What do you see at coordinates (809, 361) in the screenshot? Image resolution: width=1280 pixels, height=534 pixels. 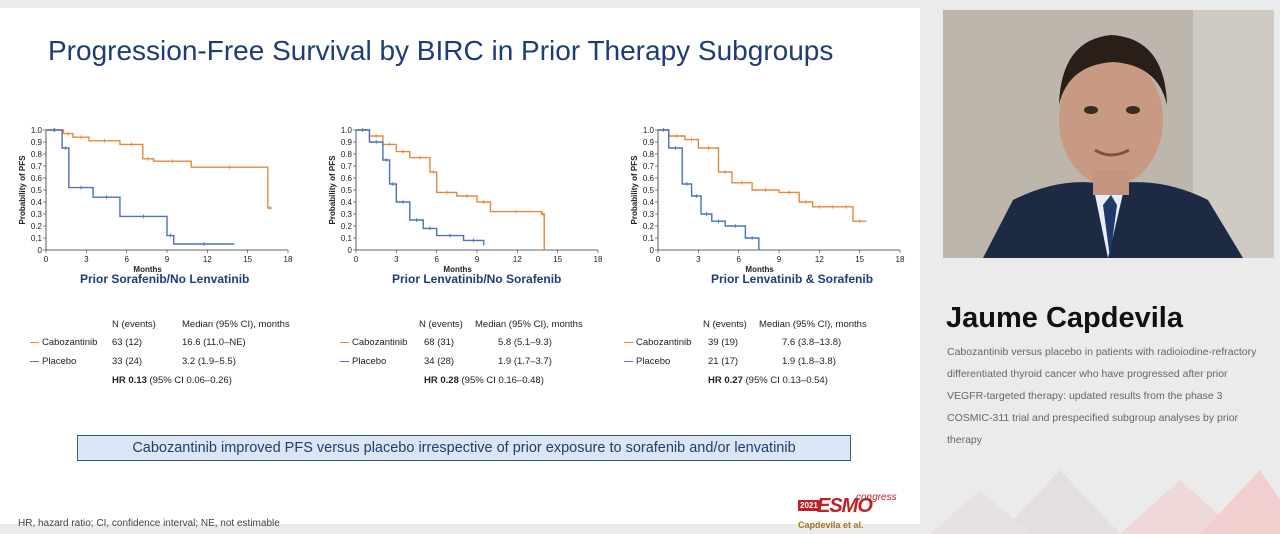 I see `row-median: 1.9 (1.8–3.8)` at bounding box center [809, 361].